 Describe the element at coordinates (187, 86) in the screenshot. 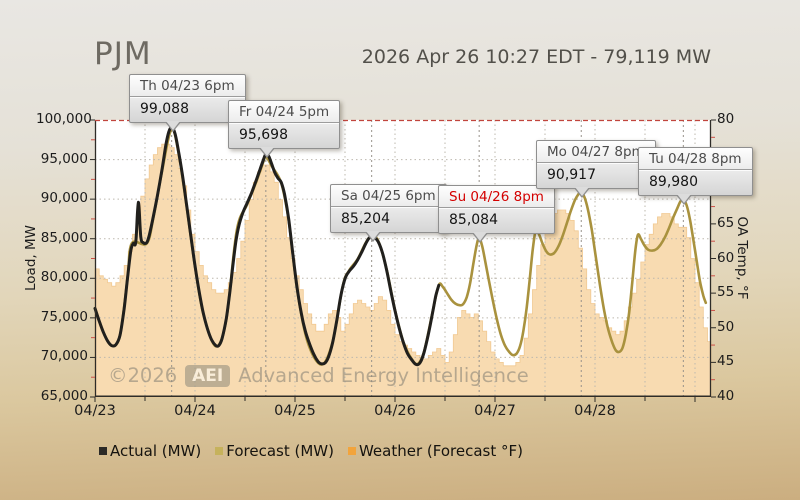

I see `callout-title: Th 04/23 6pm` at that location.